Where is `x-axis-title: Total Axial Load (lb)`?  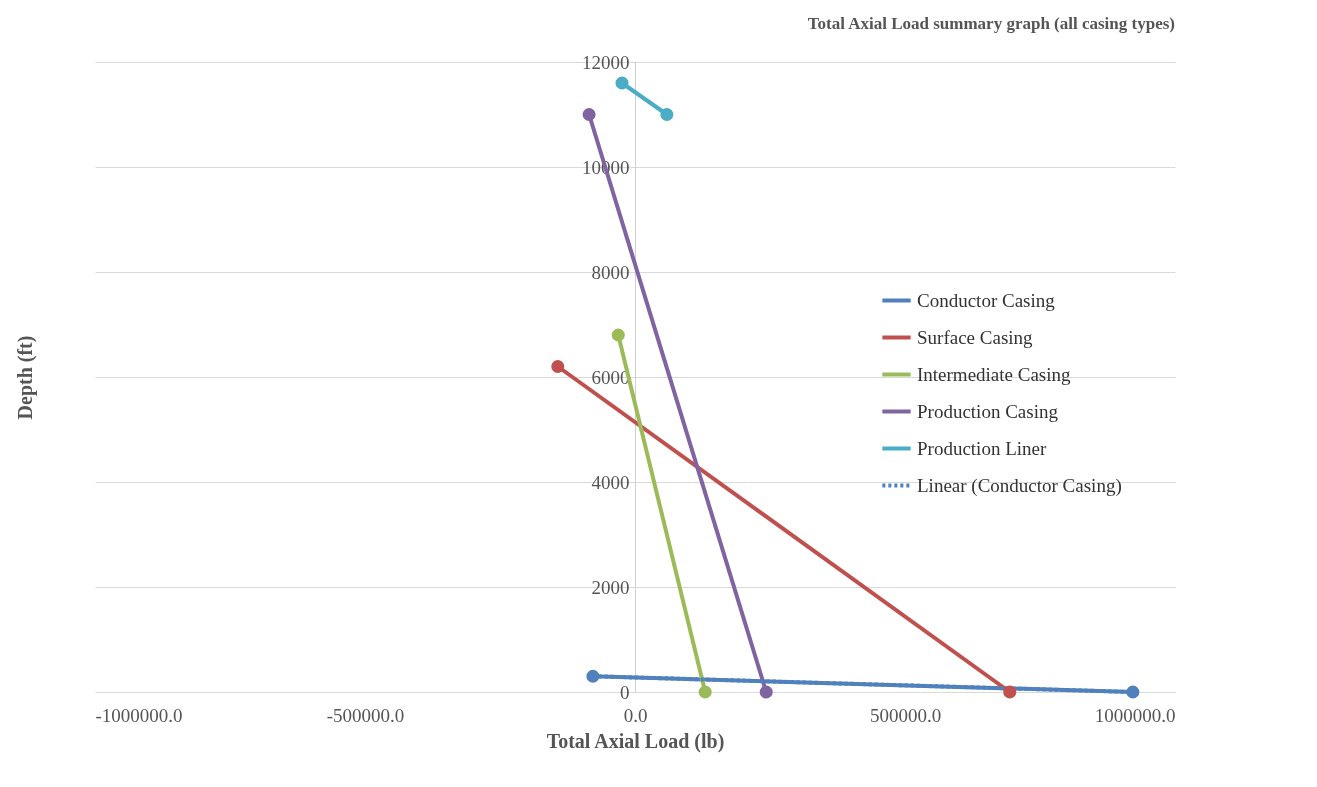
x-axis-title: Total Axial Load (lb) is located at coordinates (635, 741).